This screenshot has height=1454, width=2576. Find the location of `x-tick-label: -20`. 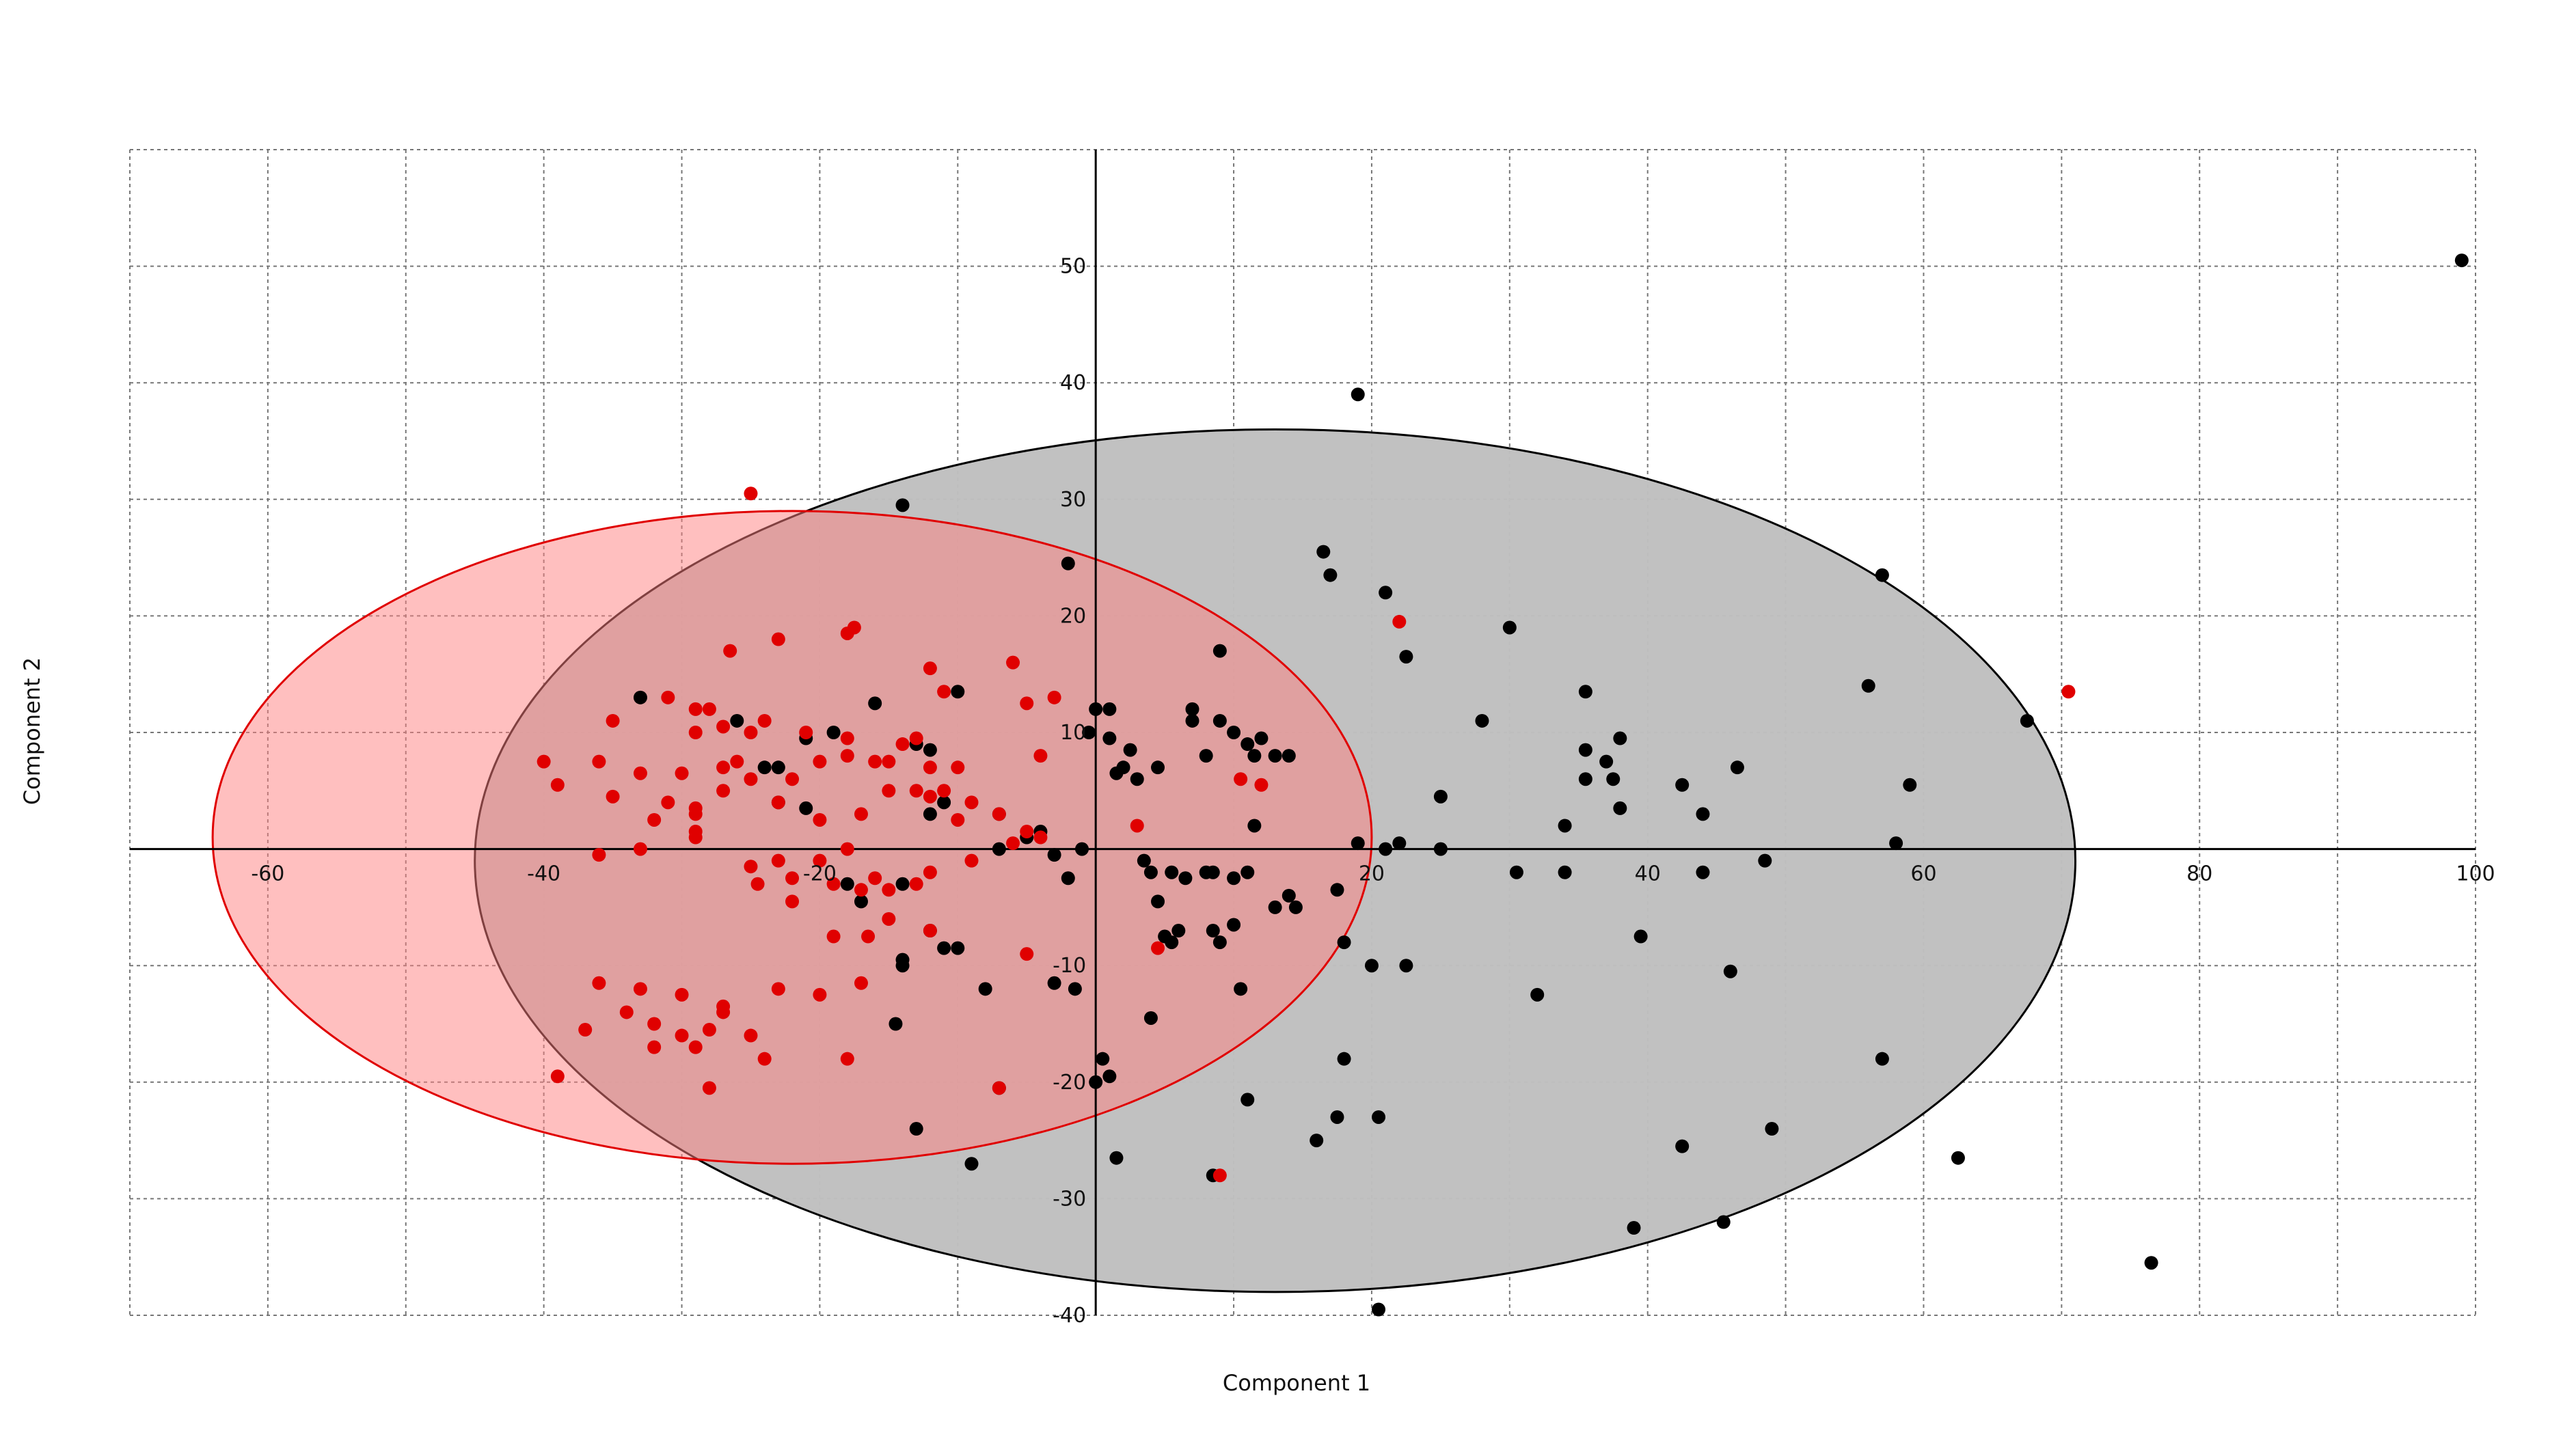

x-tick-label: -20 is located at coordinates (820, 874).